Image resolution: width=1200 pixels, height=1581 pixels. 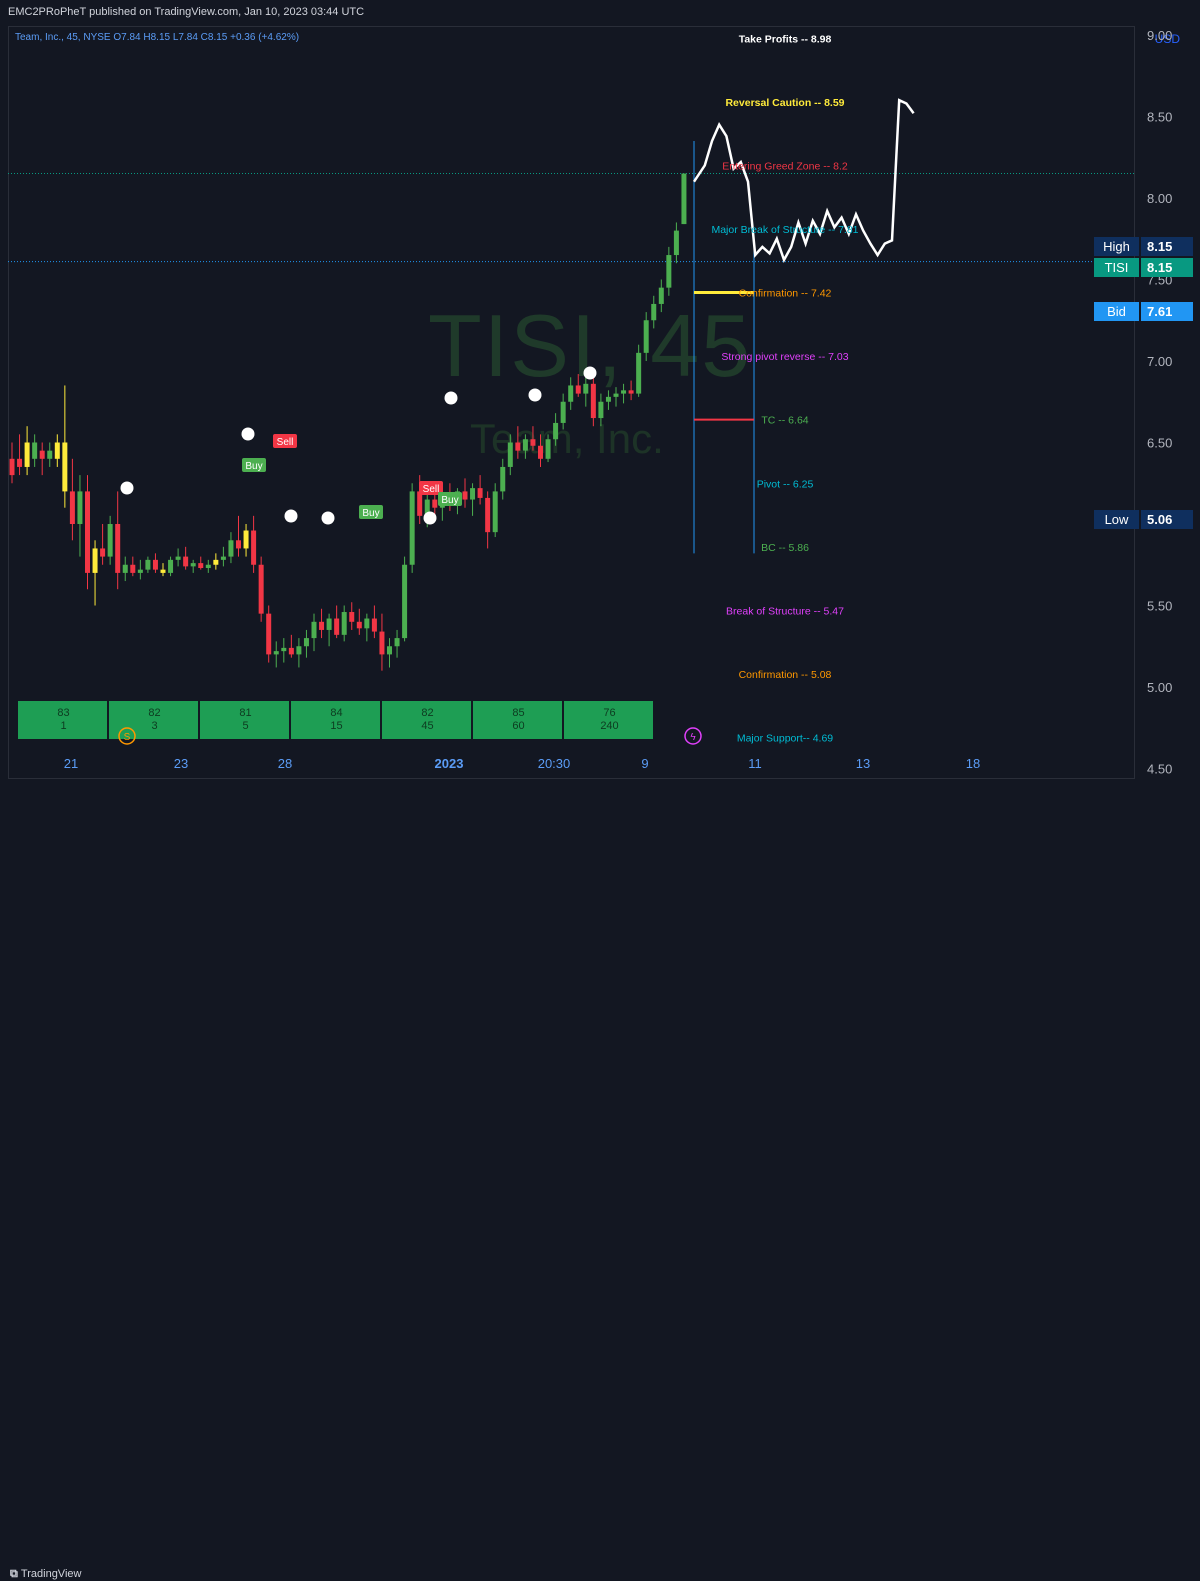 What do you see at coordinates (1159, 687) in the screenshot?
I see `y-tick-label: 5.00` at bounding box center [1159, 687].